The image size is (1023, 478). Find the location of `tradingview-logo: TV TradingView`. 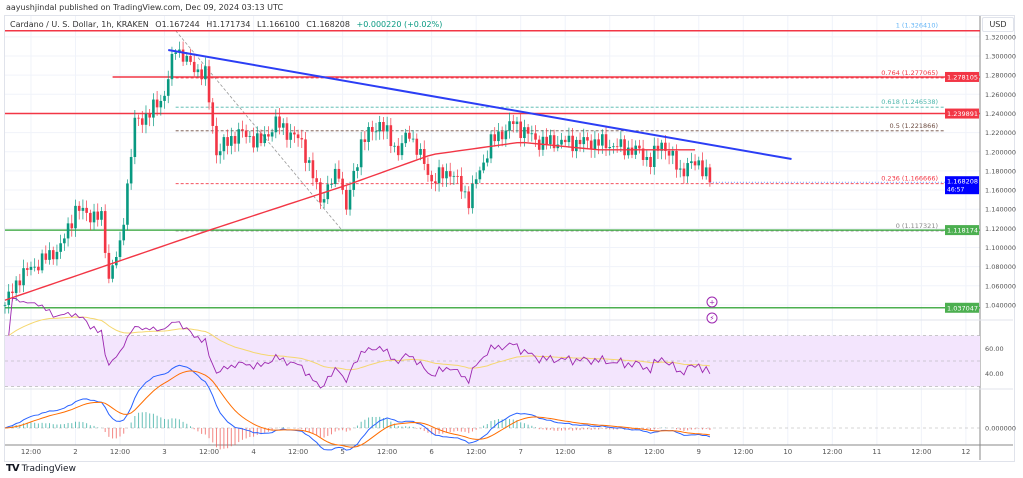

tradingview-logo: TV TradingView is located at coordinates (41, 468).